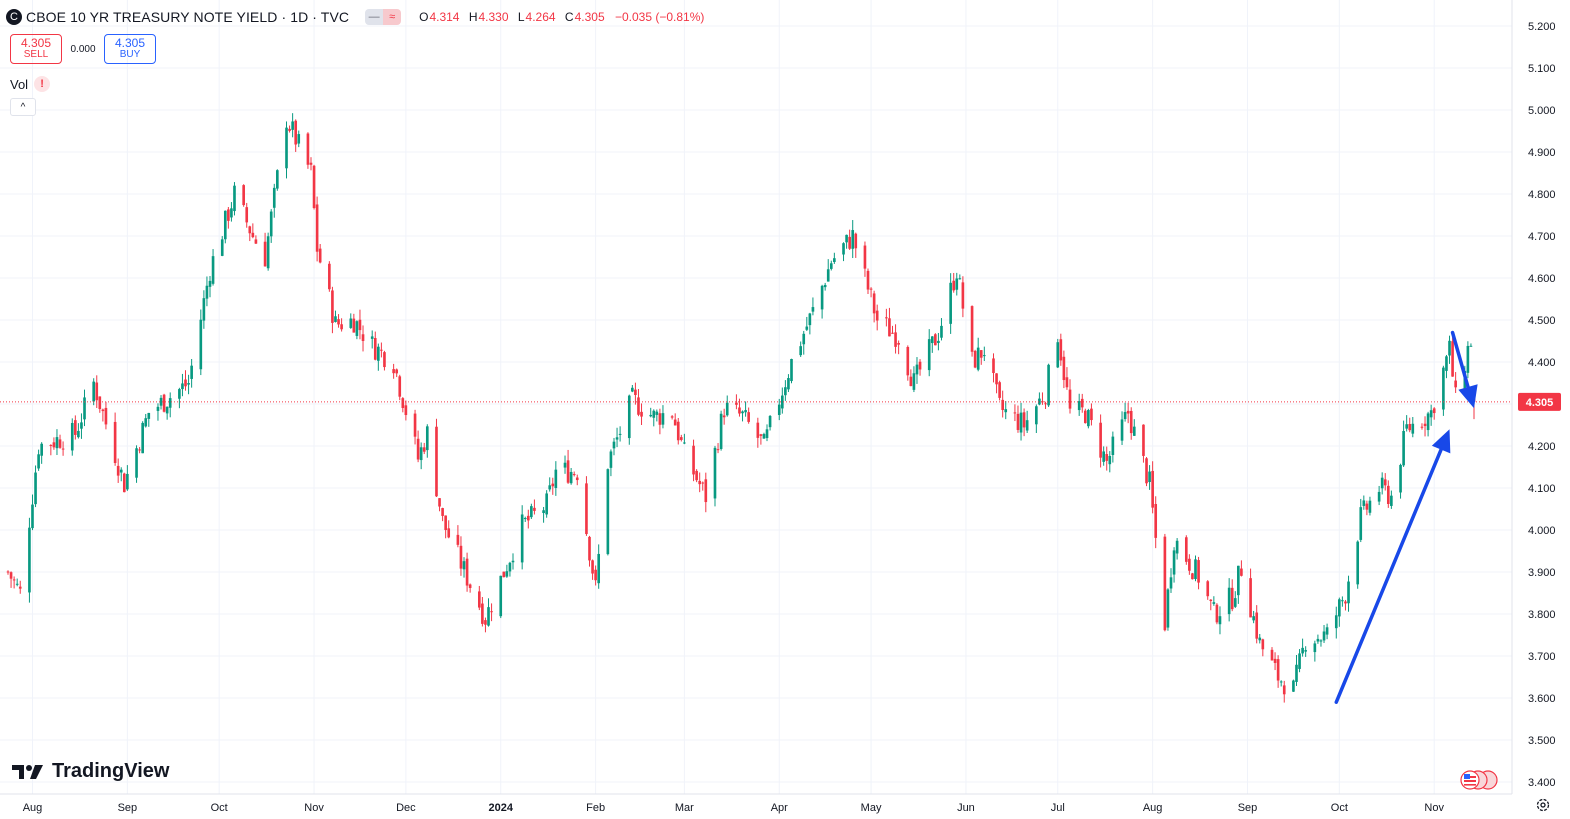  What do you see at coordinates (966, 808) in the screenshot?
I see `time-tick-label: Jun` at bounding box center [966, 808].